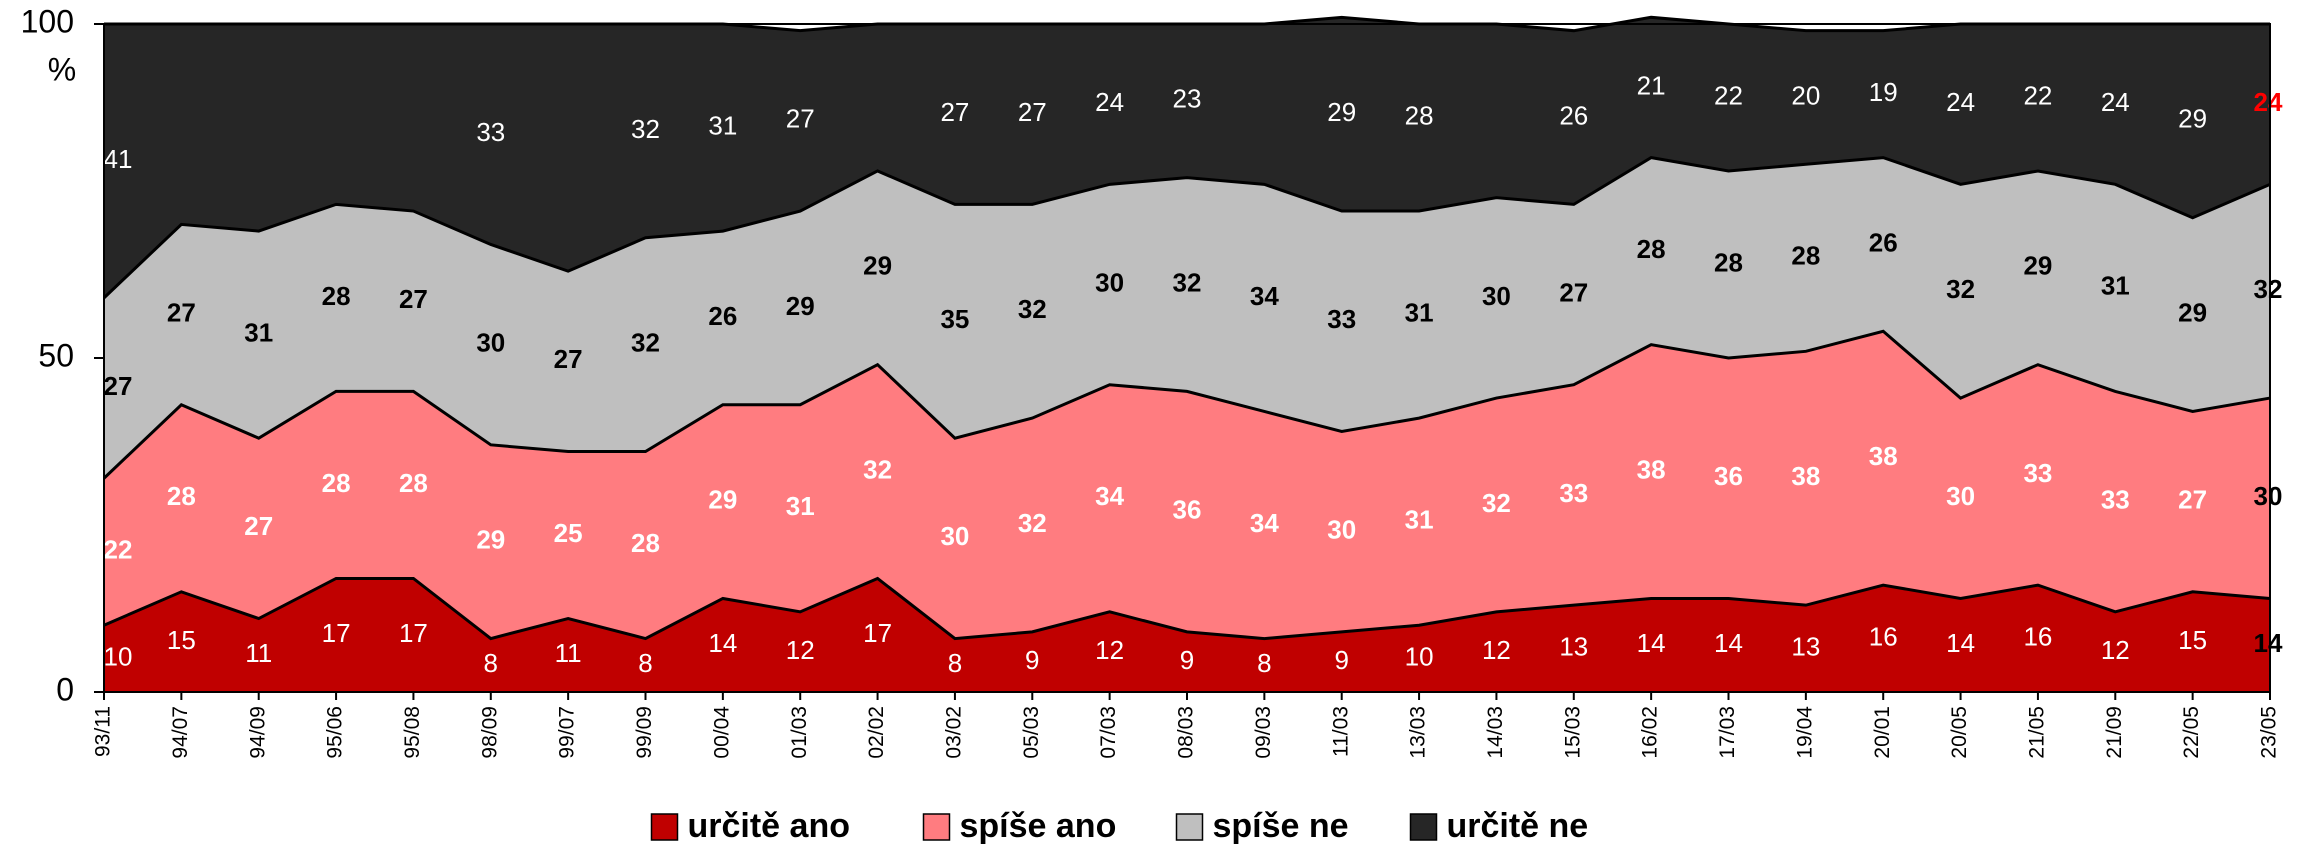  What do you see at coordinates (118, 550) in the screenshot?
I see `data-label: 22` at bounding box center [118, 550].